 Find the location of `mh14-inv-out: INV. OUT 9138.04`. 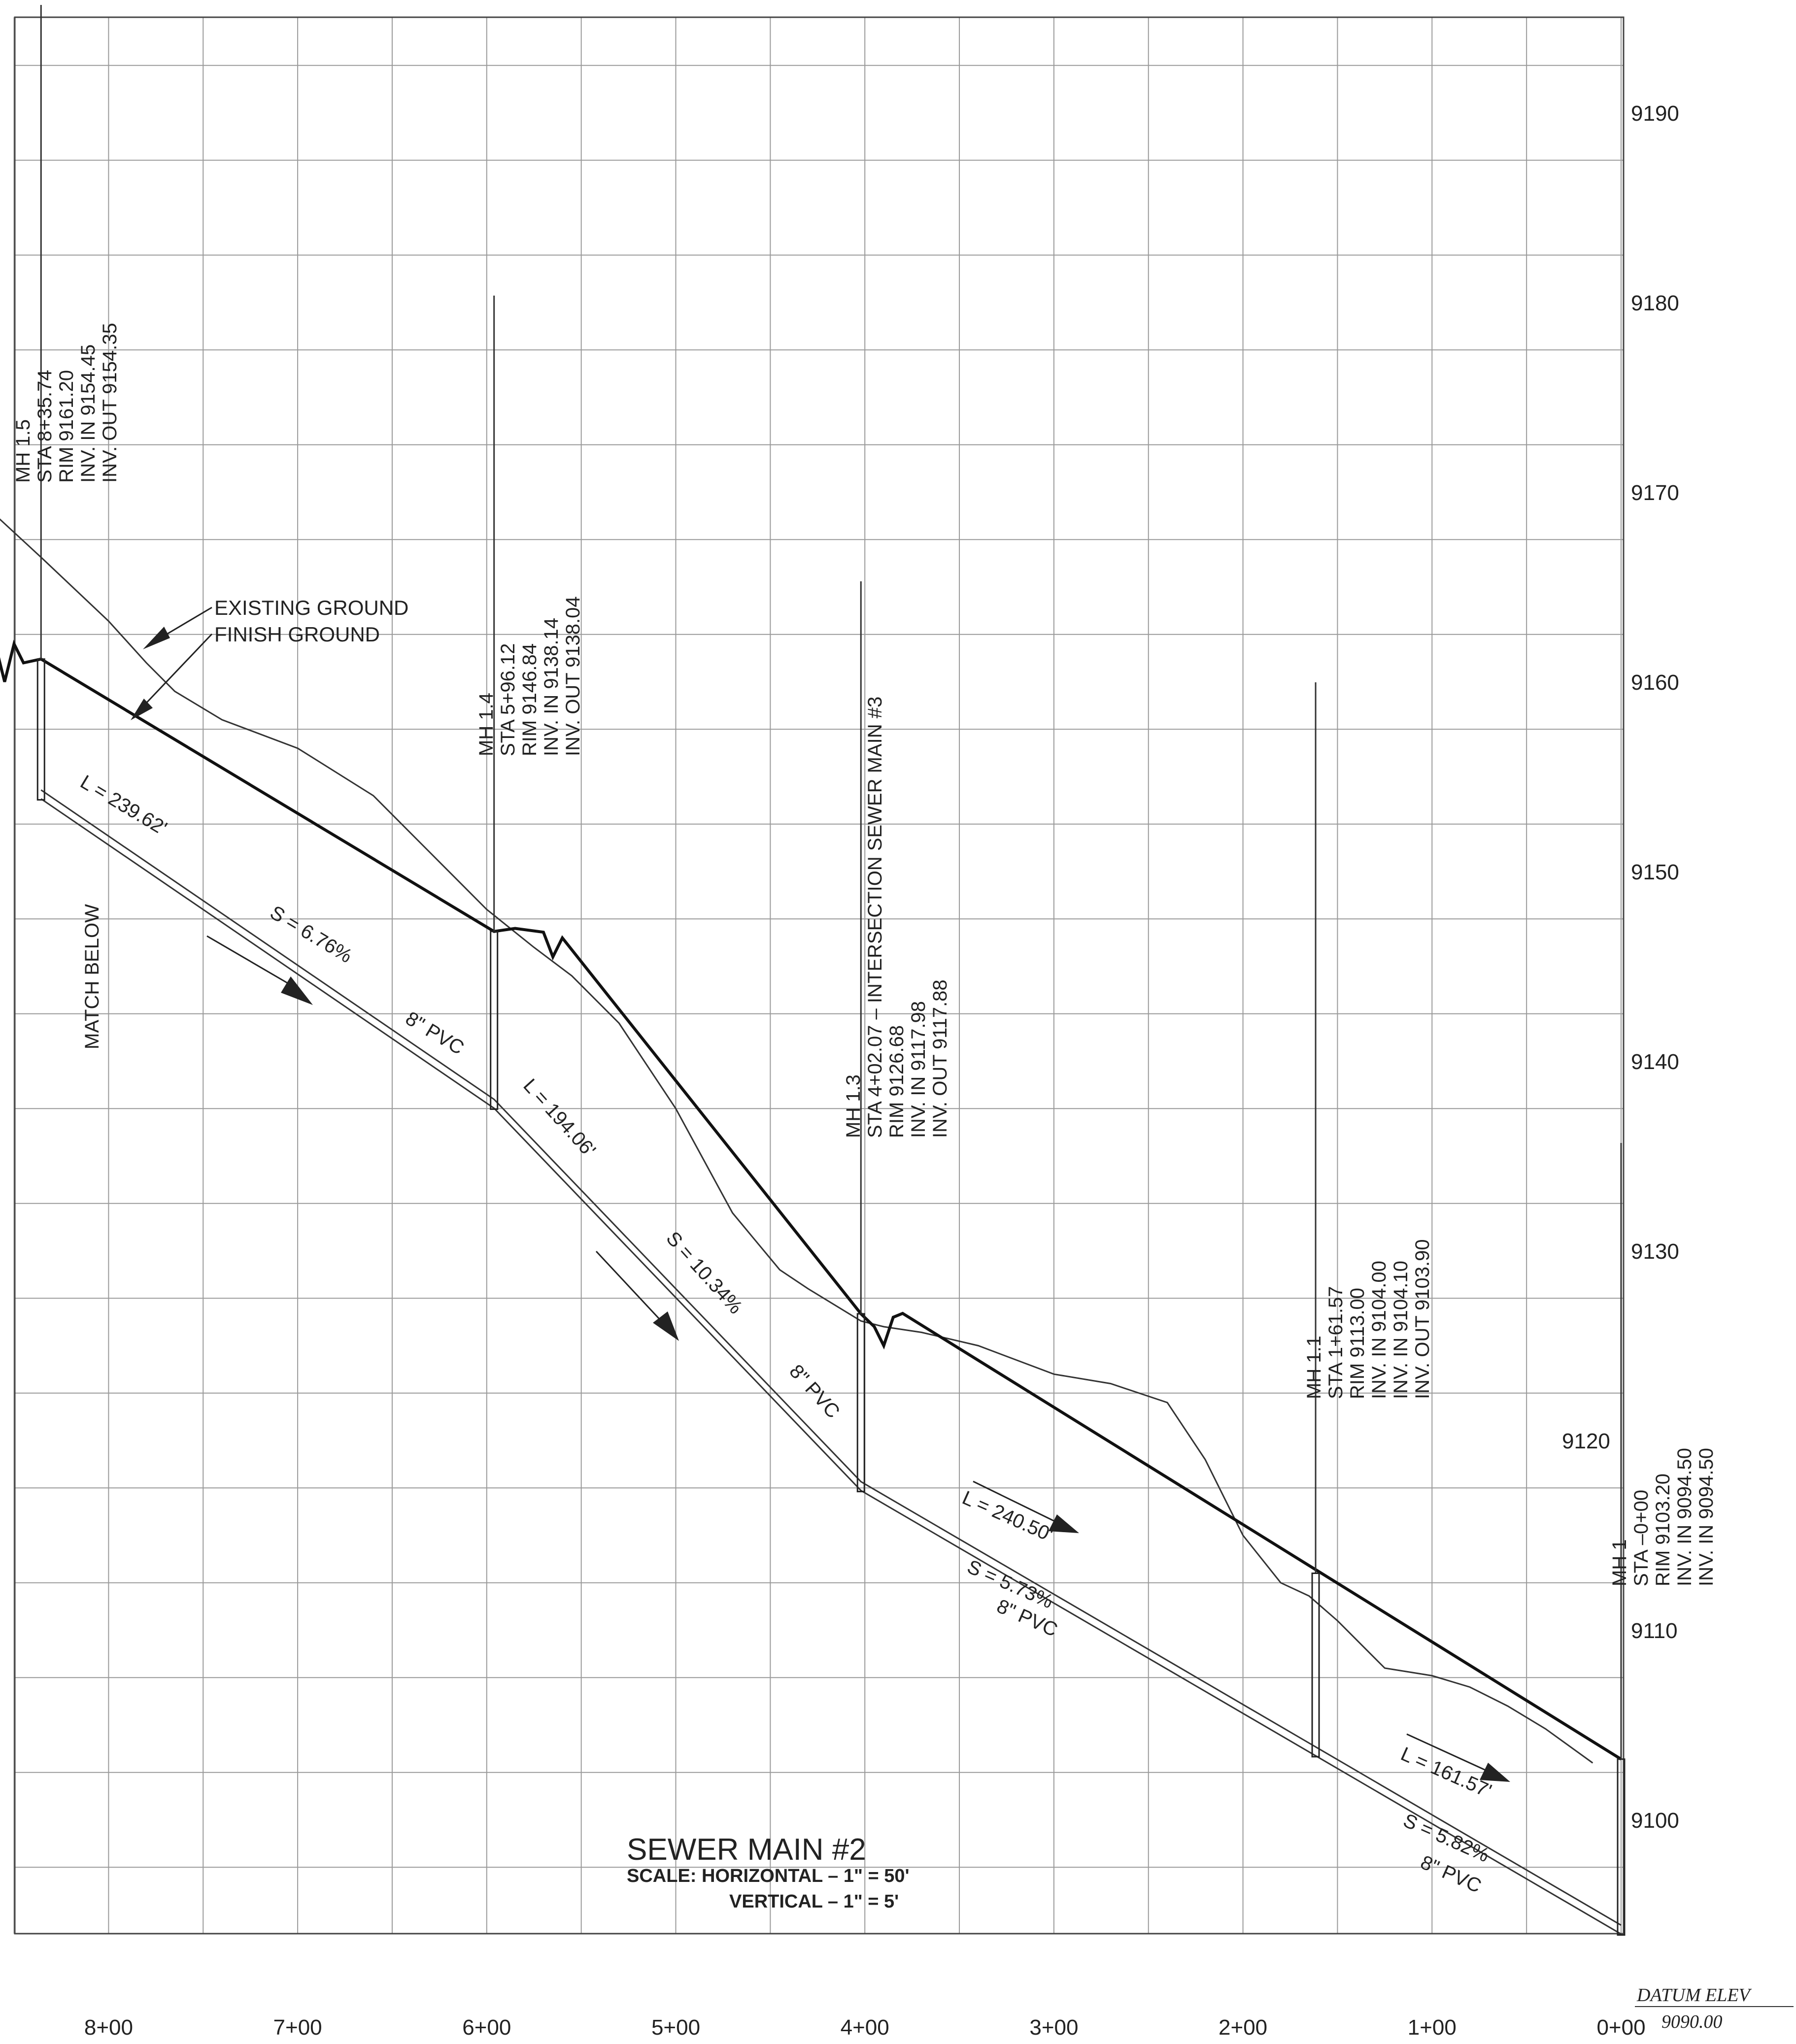

mh14-inv-out: INV. OUT 9138.04 is located at coordinates (573, 676).